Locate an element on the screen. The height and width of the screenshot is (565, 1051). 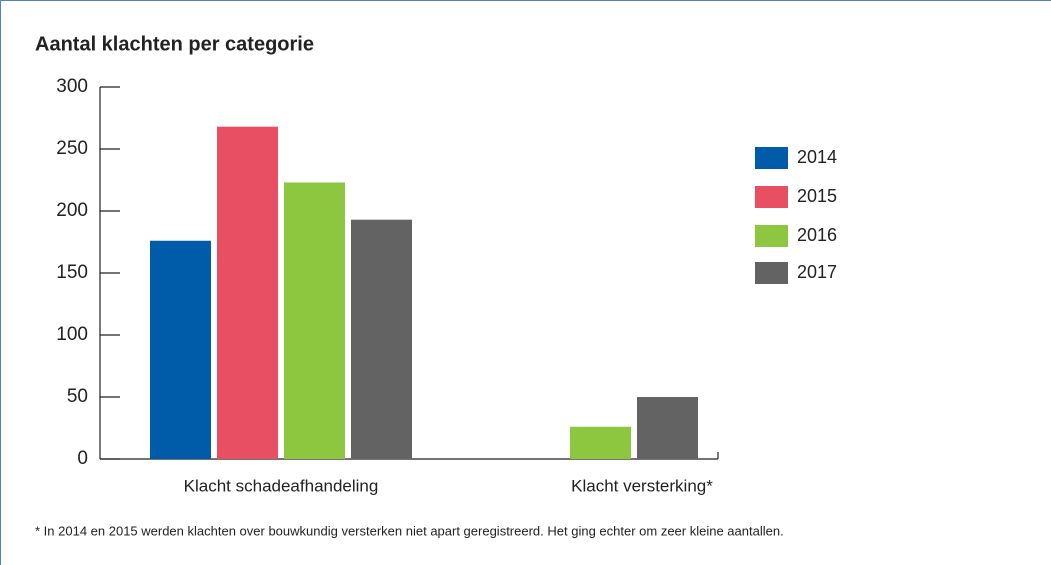
legend-label: 2017 is located at coordinates (817, 272).